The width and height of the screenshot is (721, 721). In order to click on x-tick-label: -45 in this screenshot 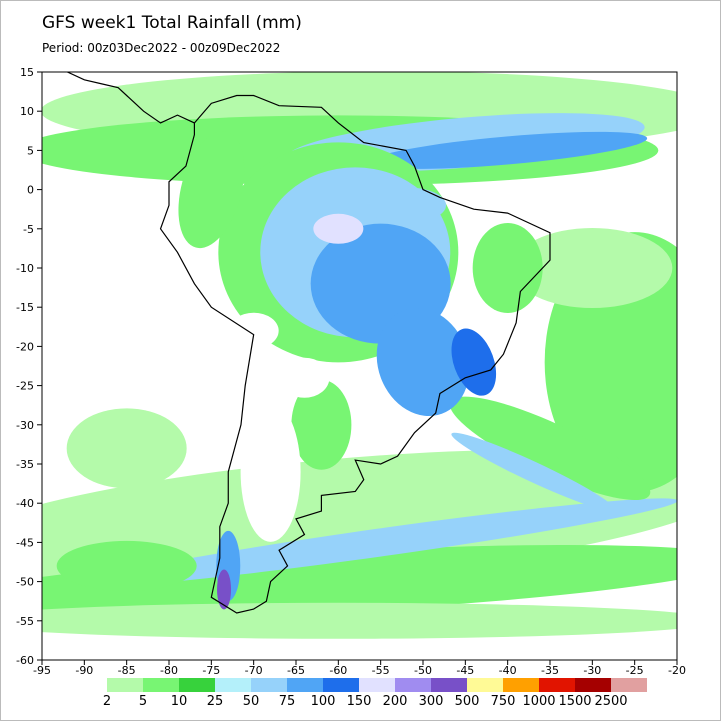, I will do `click(465, 670)`.